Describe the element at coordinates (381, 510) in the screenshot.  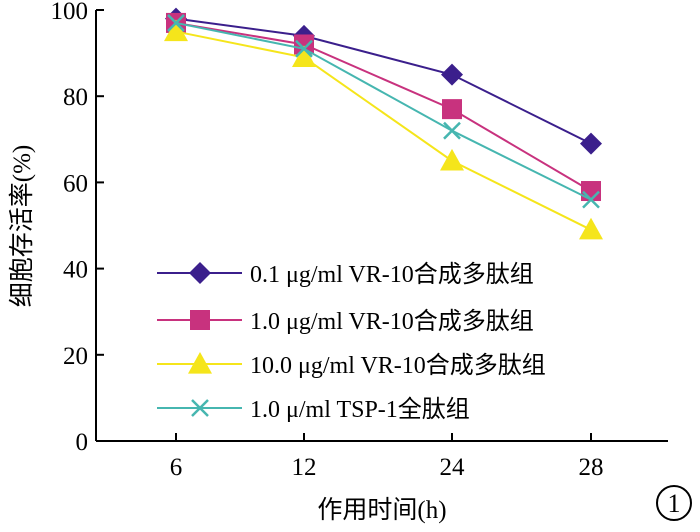
I see `x-axis-title: 作用时间(h)` at that location.